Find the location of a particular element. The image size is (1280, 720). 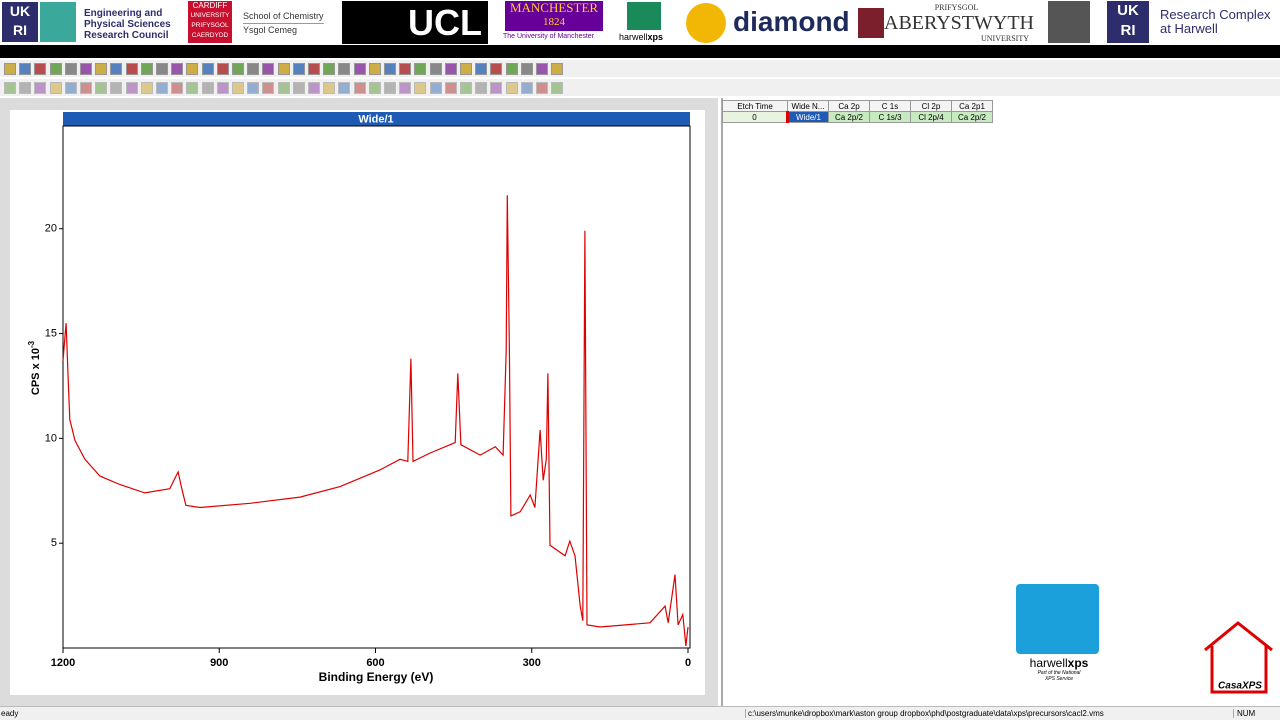

table-cell: Cl 2p/4 is located at coordinates (931, 117).